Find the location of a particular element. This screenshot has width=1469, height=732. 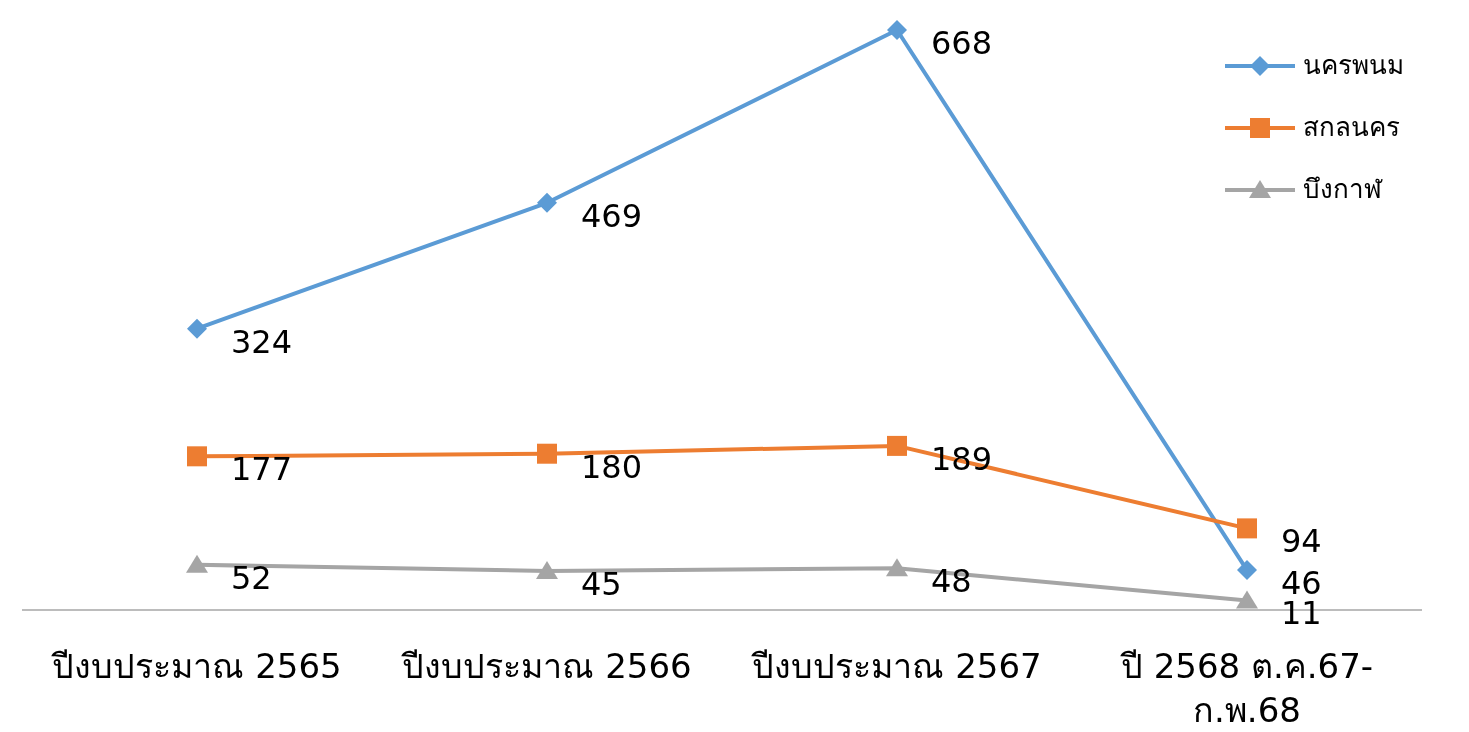

data-label: 94 is located at coordinates (1301, 541).